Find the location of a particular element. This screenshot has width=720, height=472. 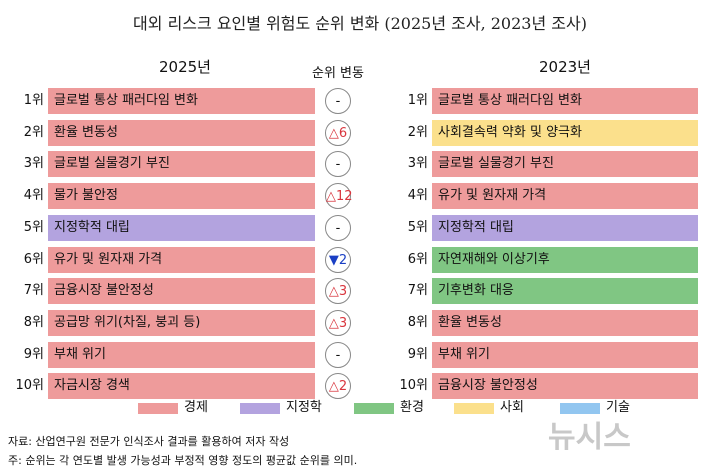

legend-label: 경제 is located at coordinates (196, 407).